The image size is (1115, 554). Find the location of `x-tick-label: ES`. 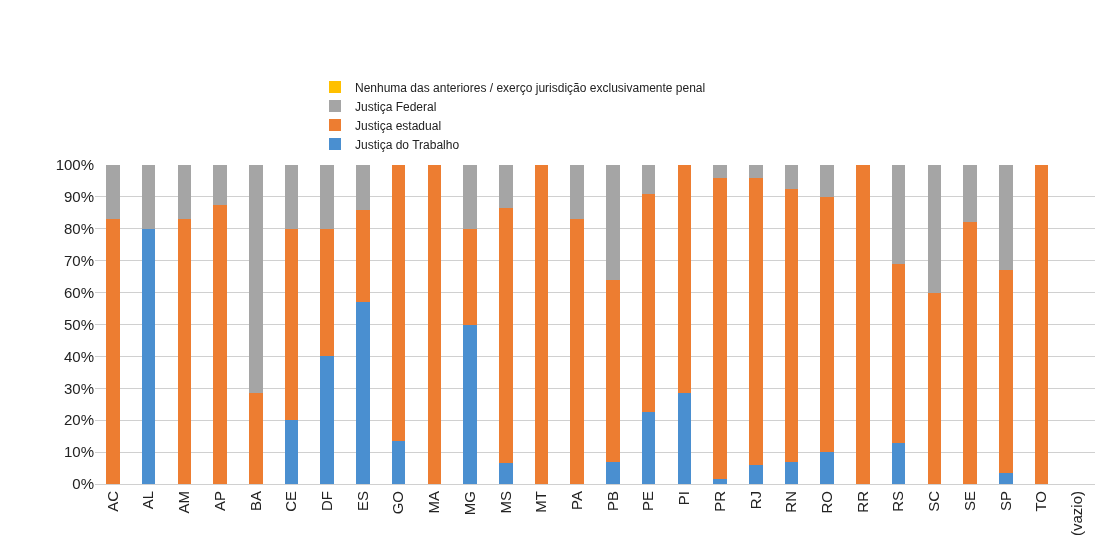

x-tick-label: ES is located at coordinates (362, 501).